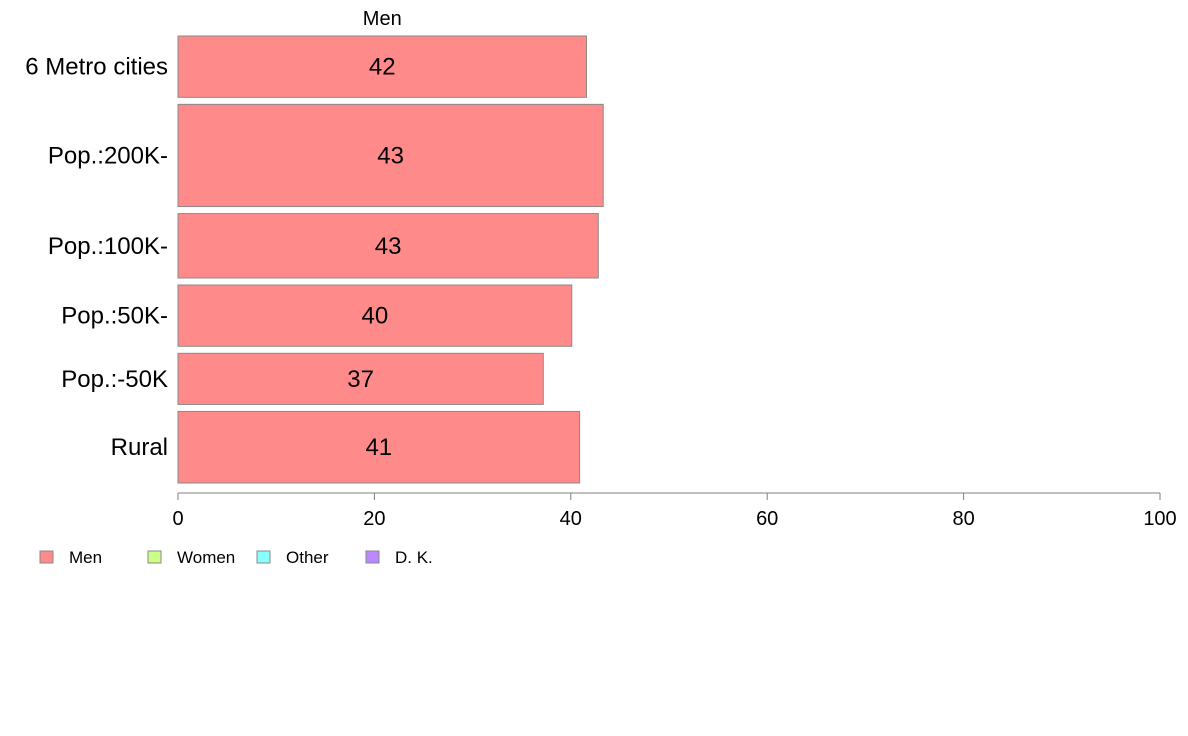 This screenshot has width=1188, height=736. What do you see at coordinates (767, 519) in the screenshot?
I see `x-tick-label: 60` at bounding box center [767, 519].